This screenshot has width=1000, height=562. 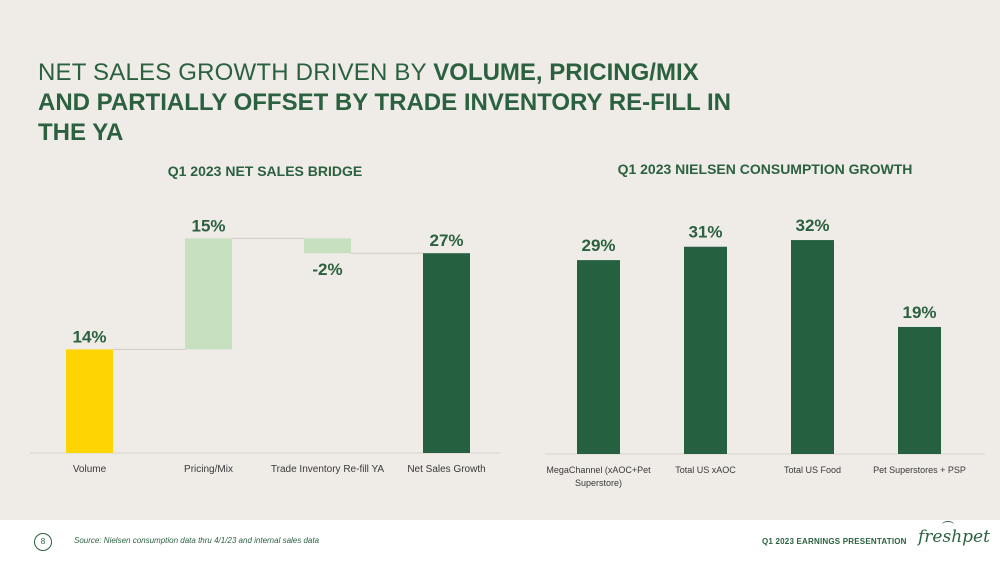 What do you see at coordinates (208, 294) in the screenshot?
I see `bar-pricing-mix` at bounding box center [208, 294].